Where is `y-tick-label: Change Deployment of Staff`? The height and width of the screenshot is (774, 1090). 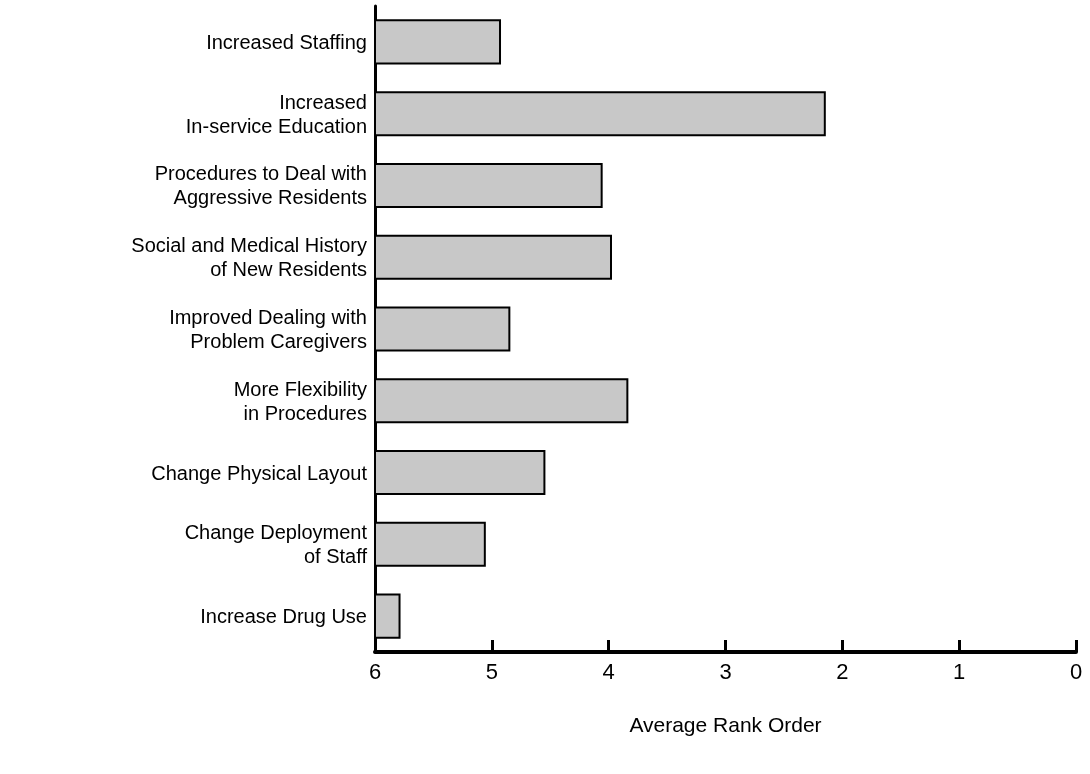 y-tick-label: Change Deployment of Staff is located at coordinates (276, 544).